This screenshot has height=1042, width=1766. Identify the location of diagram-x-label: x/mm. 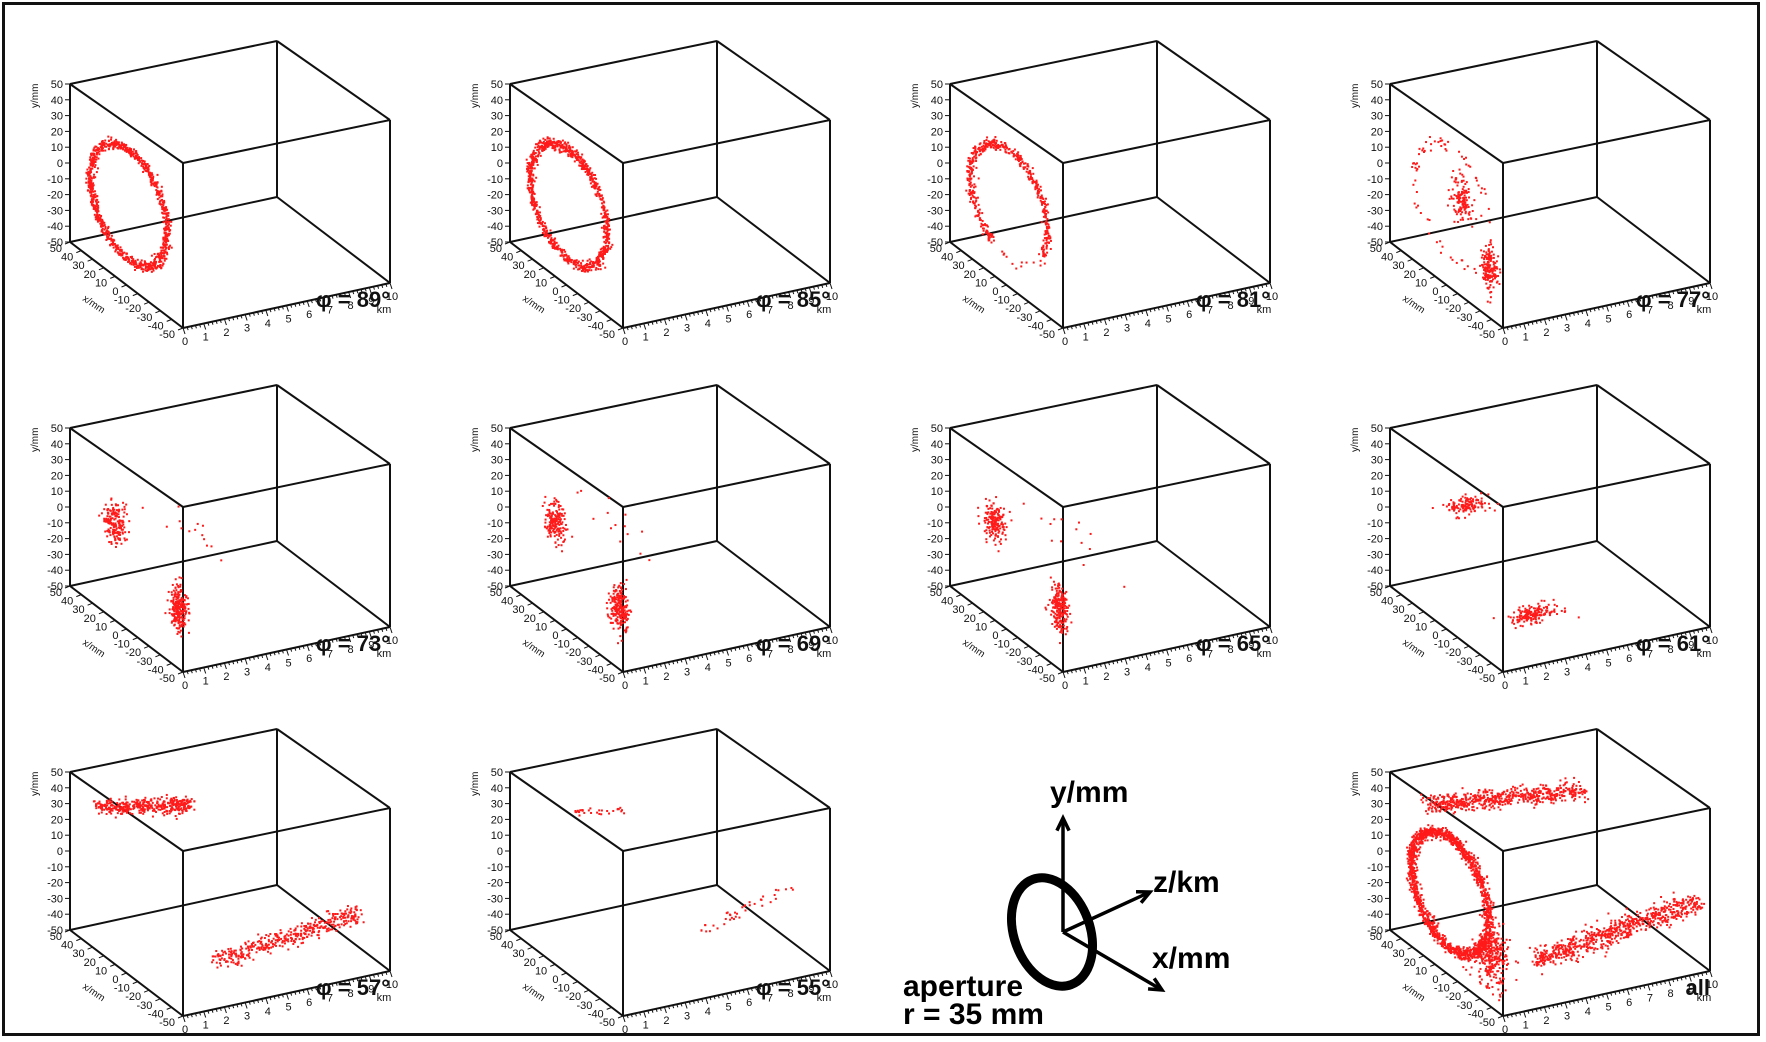
(1191, 958).